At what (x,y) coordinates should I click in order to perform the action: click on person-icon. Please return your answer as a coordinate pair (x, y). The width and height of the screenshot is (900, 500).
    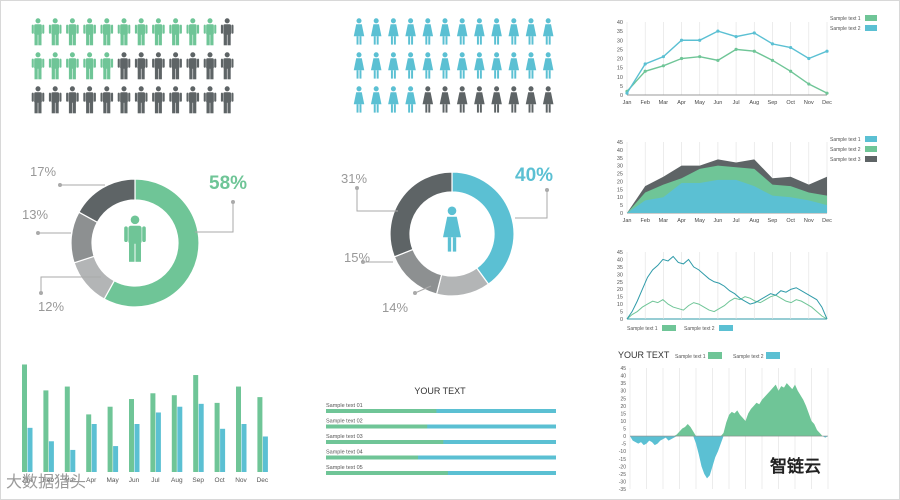
    Looking at the image, I should click on (452, 229).